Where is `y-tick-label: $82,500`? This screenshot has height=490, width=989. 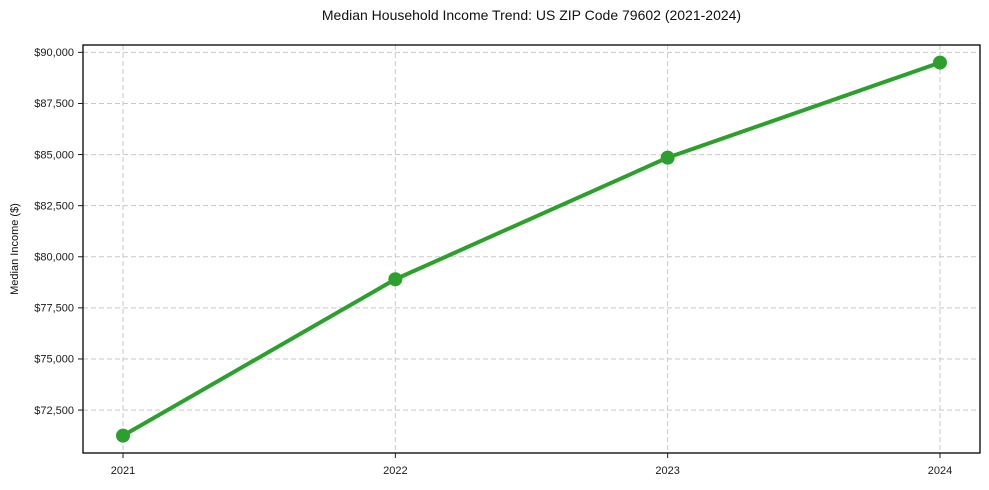
y-tick-label: $82,500 is located at coordinates (54, 206).